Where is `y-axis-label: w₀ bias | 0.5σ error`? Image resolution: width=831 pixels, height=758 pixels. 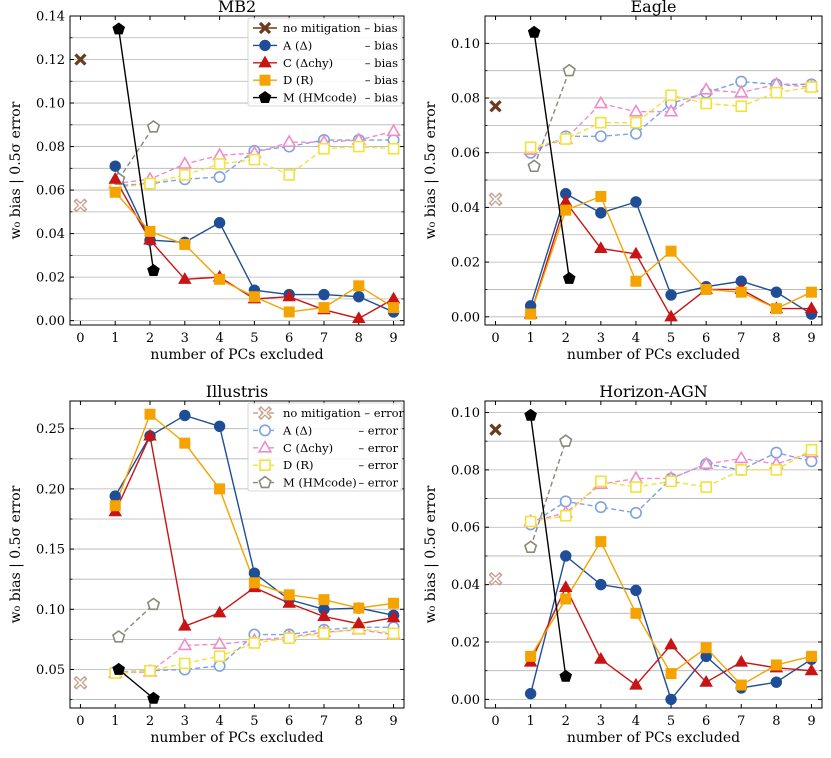
y-axis-label: w₀ bias | 0.5σ error is located at coordinates (431, 170).